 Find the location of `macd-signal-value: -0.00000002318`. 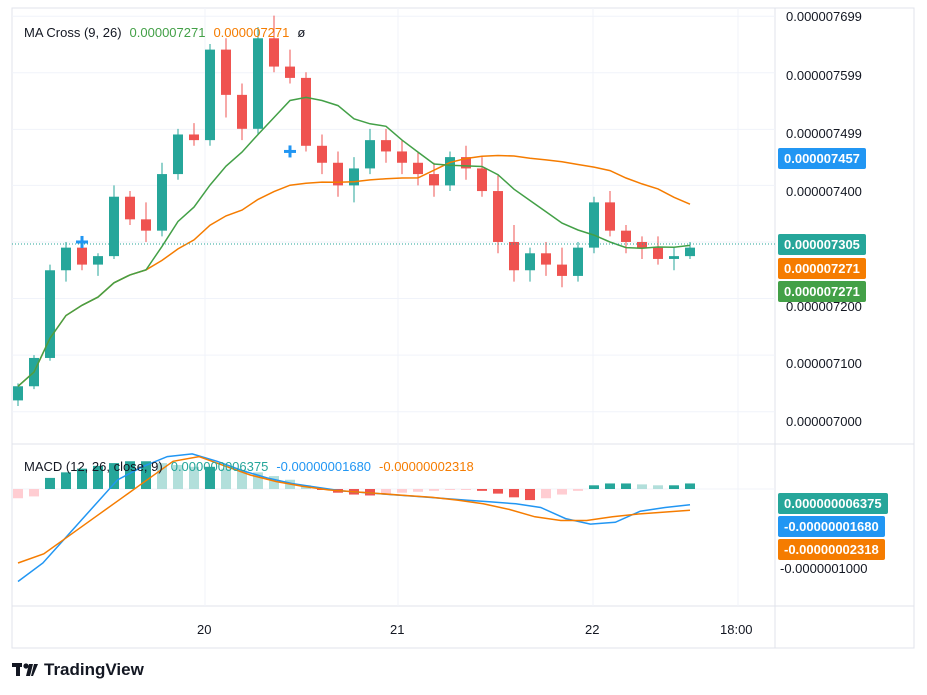

macd-signal-value: -0.00000002318 is located at coordinates (426, 466).